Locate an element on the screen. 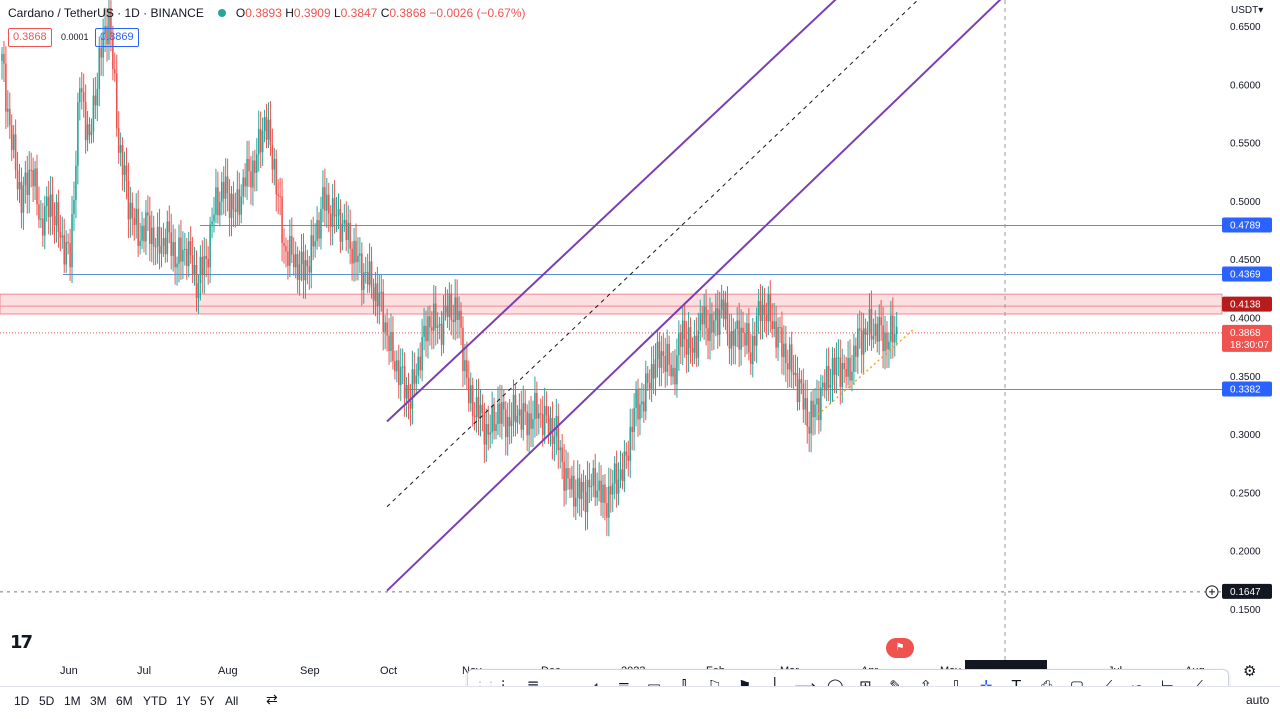  x-tick-label: Sep is located at coordinates (310, 671).